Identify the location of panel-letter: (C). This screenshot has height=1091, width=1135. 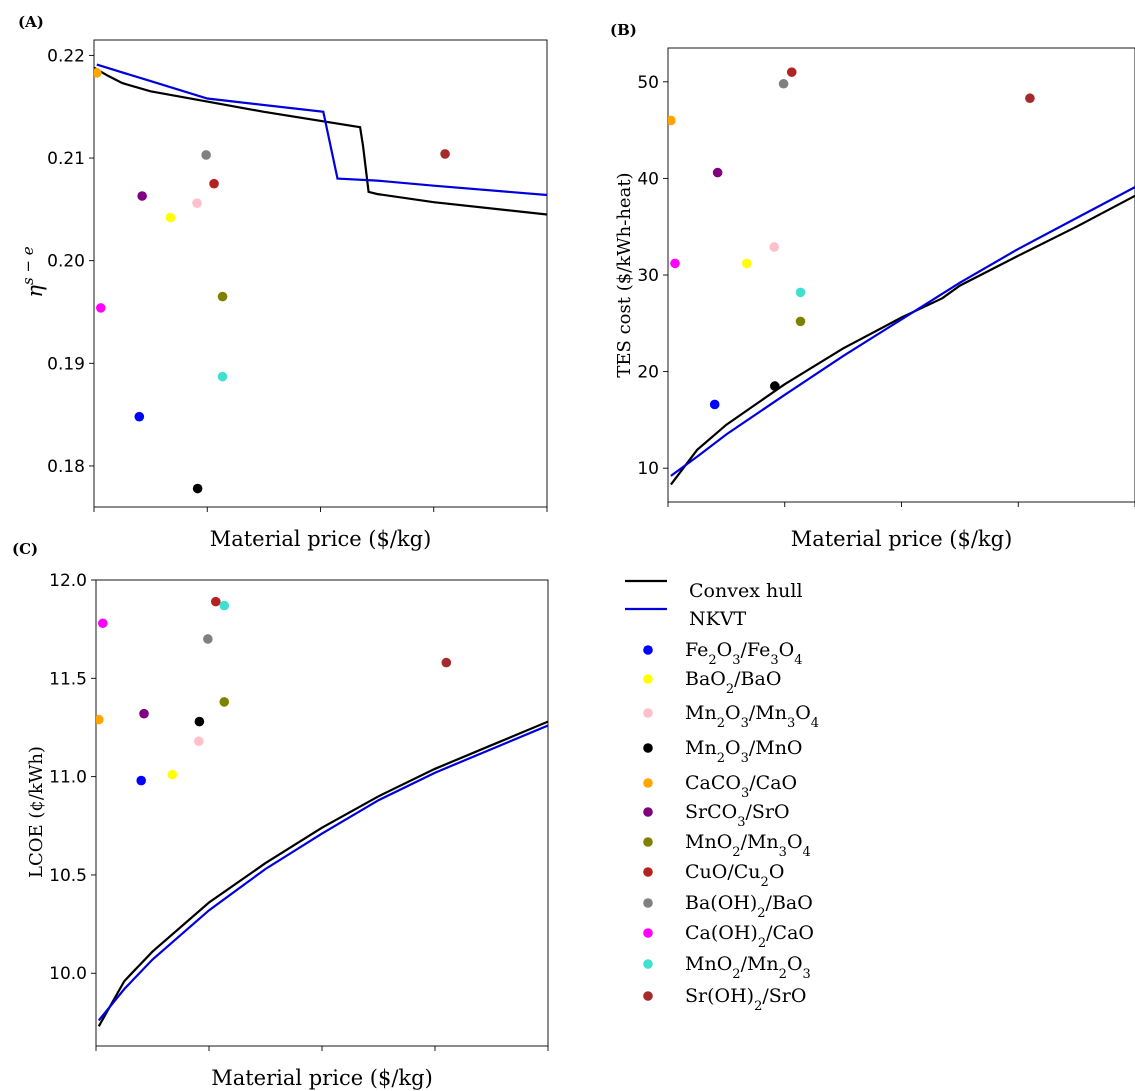
(25, 549).